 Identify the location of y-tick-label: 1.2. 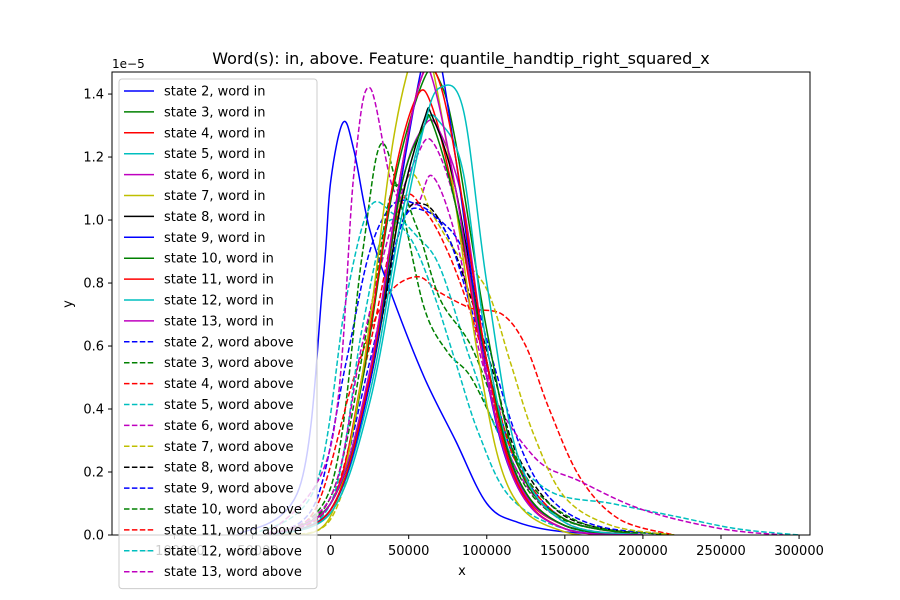
(93, 158).